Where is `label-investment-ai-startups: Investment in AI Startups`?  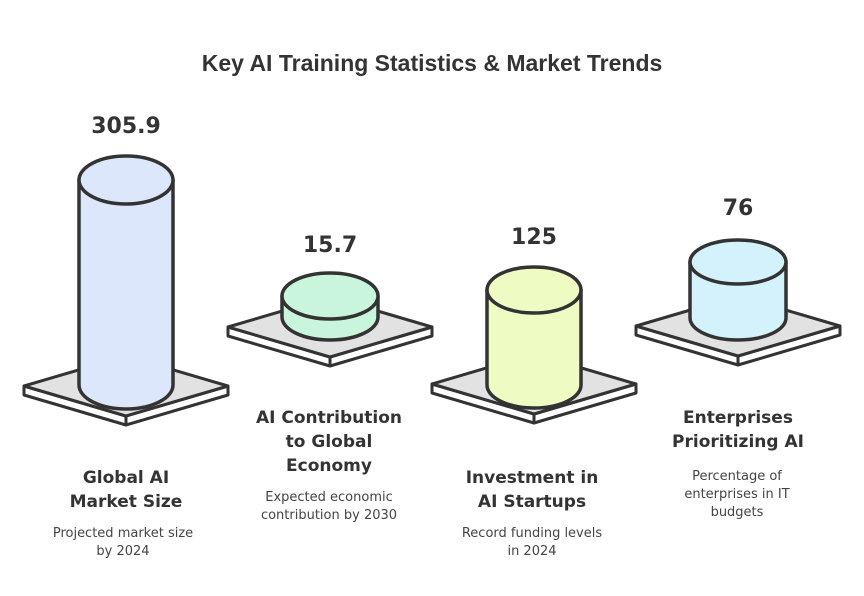 label-investment-ai-startups: Investment in AI Startups is located at coordinates (532, 490).